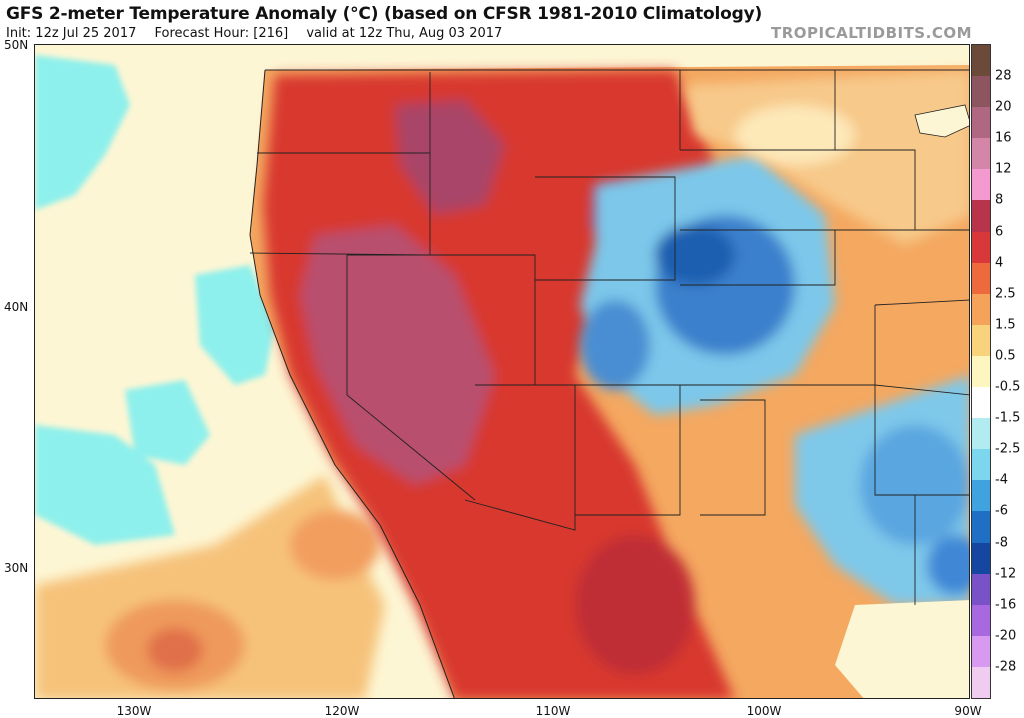 This screenshot has height=718, width=1024. I want to click on colorbar-label: 28, so click(1003, 76).